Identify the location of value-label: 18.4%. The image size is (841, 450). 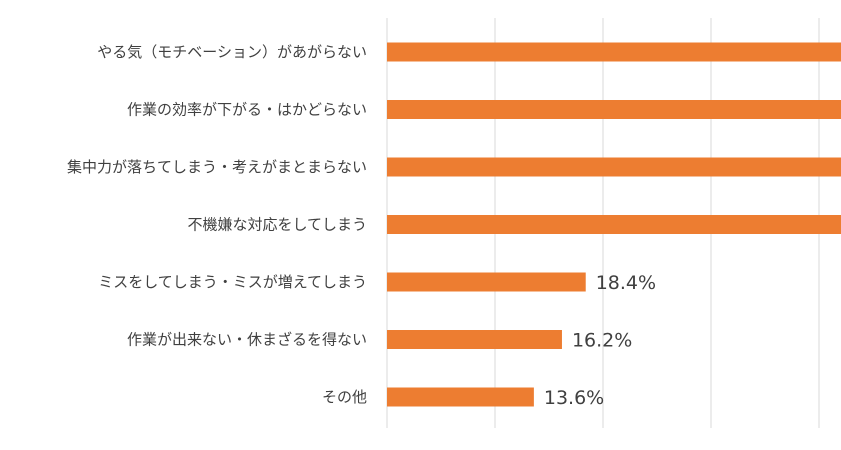
(626, 283).